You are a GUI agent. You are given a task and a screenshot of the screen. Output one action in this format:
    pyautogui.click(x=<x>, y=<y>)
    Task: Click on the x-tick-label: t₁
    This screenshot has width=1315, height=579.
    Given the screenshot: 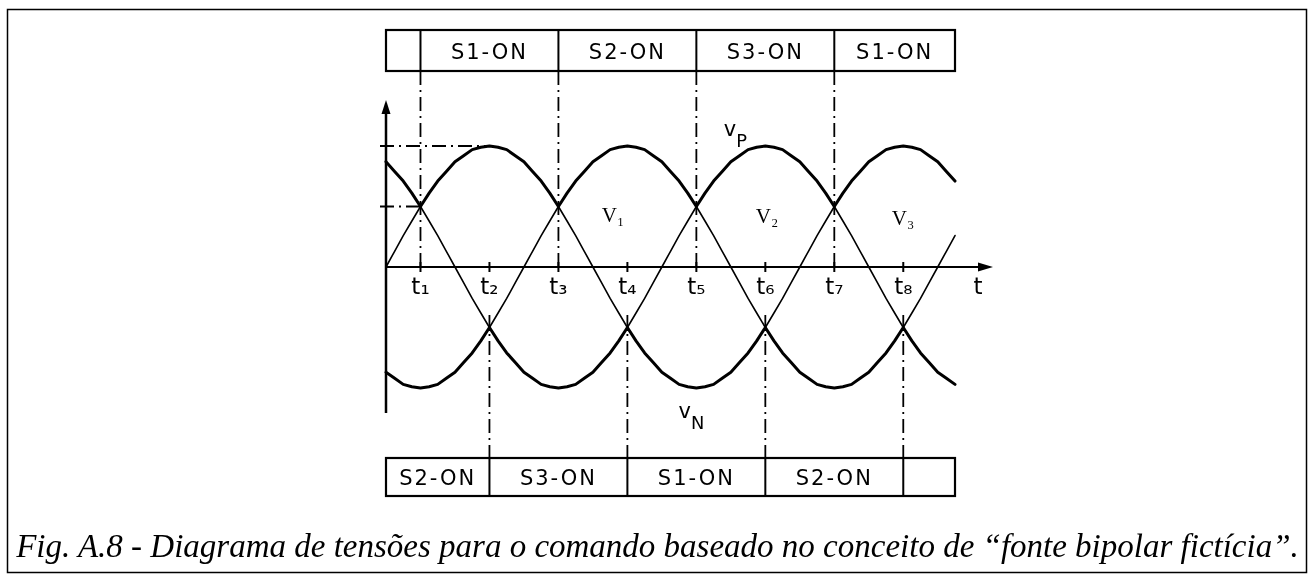 What is the action you would take?
    pyautogui.click(x=420, y=286)
    